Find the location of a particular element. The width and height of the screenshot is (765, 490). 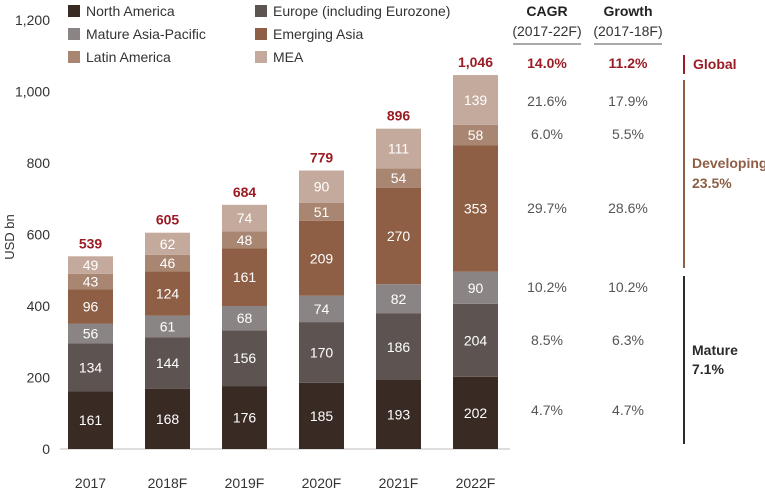

table-cagr-cell: 4.7% is located at coordinates (547, 410).